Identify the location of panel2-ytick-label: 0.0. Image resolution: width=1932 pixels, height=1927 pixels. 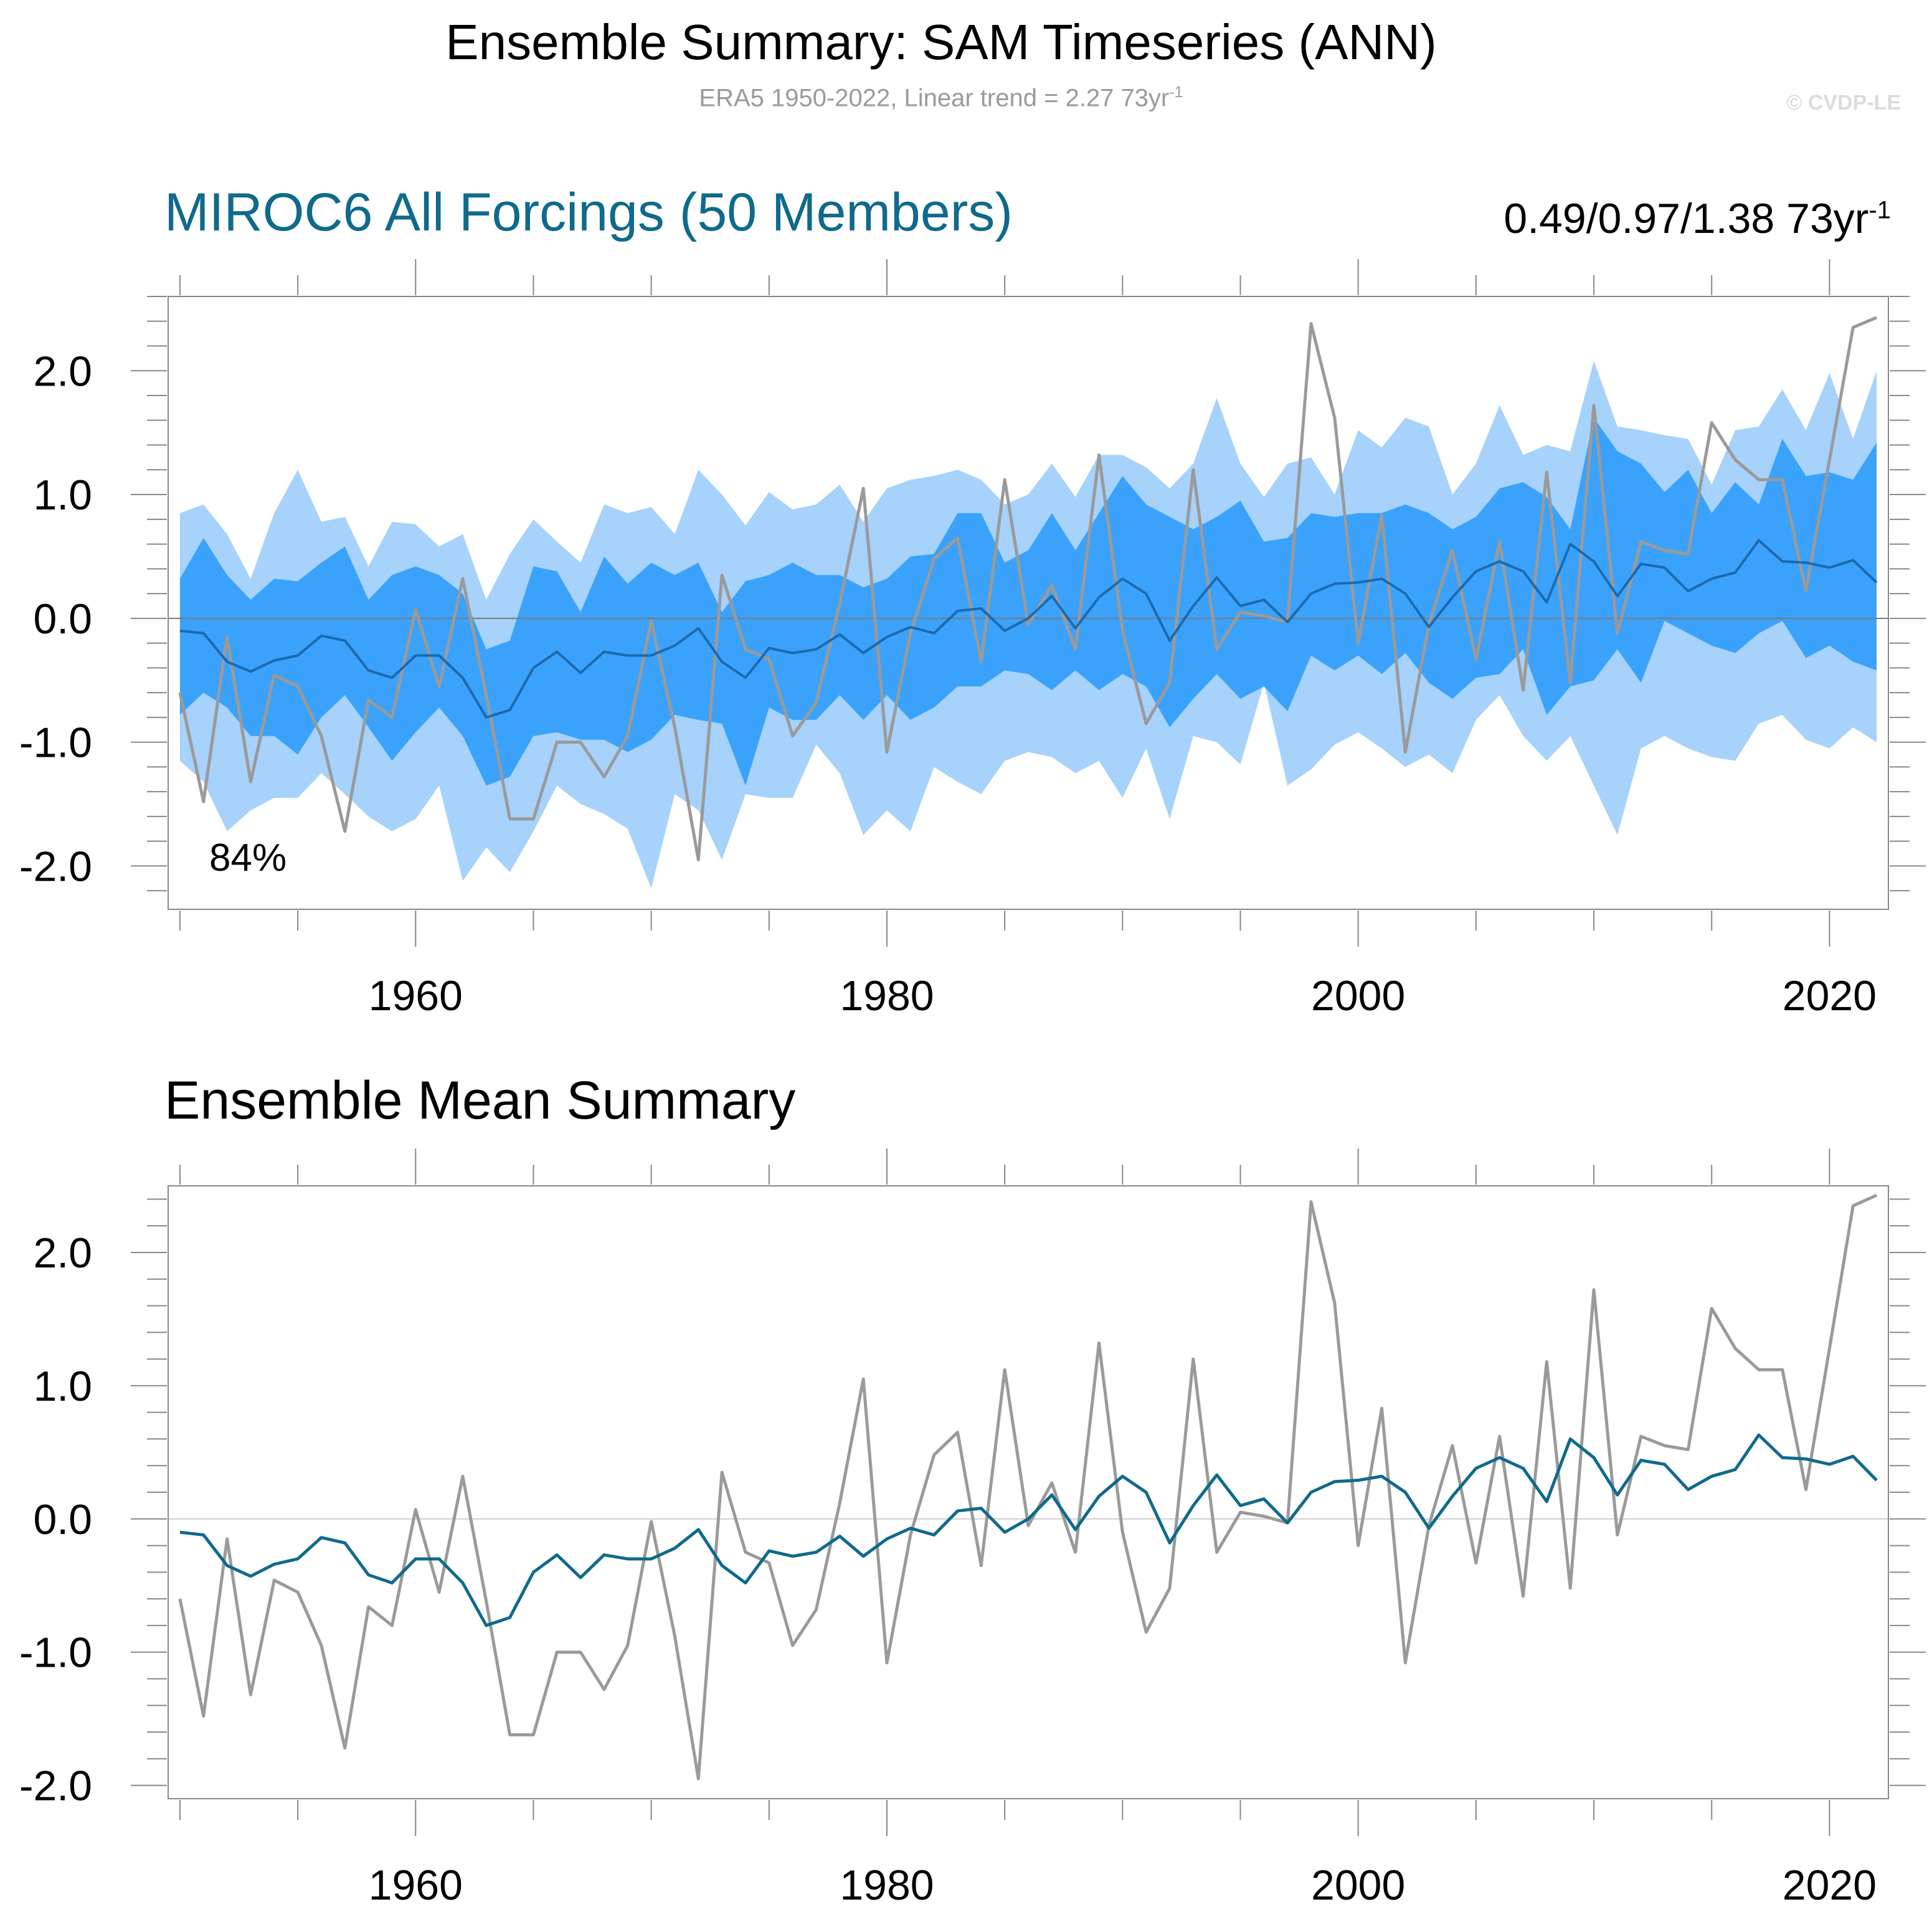
(62, 1519).